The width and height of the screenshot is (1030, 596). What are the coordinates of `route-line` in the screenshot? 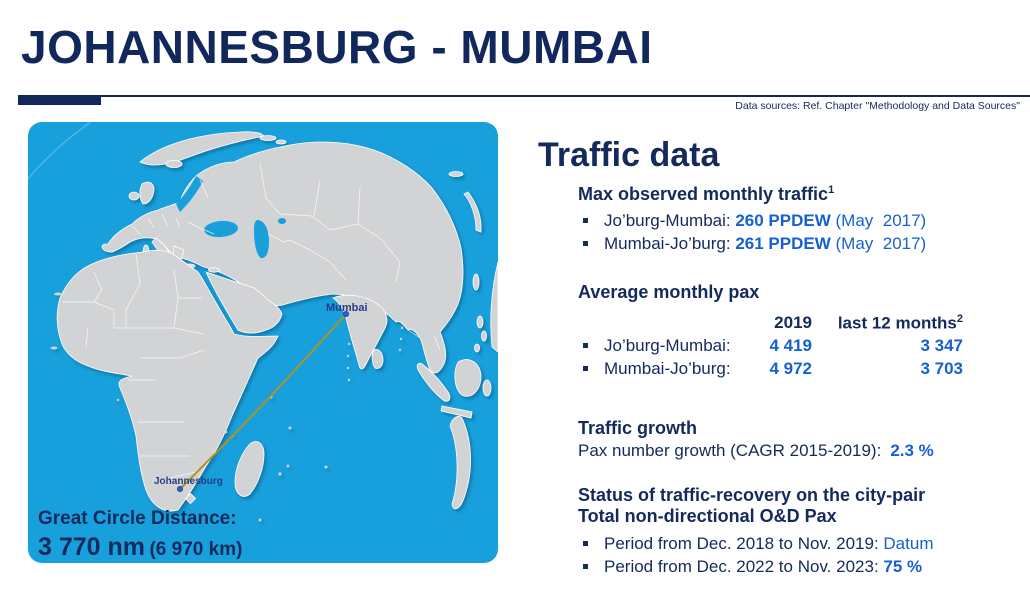 It's located at (263, 401).